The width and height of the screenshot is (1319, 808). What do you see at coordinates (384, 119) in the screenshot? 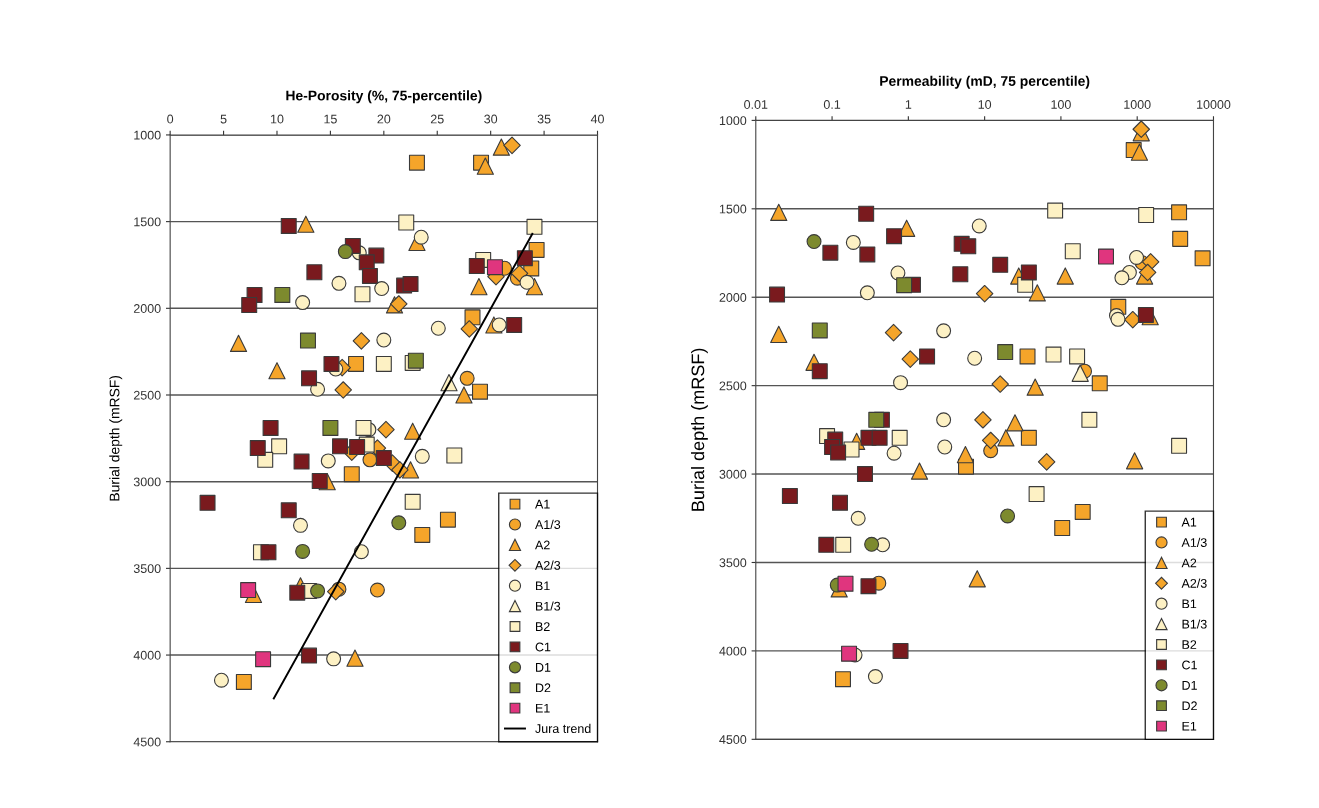
I see `x-tick-label: 20` at bounding box center [384, 119].